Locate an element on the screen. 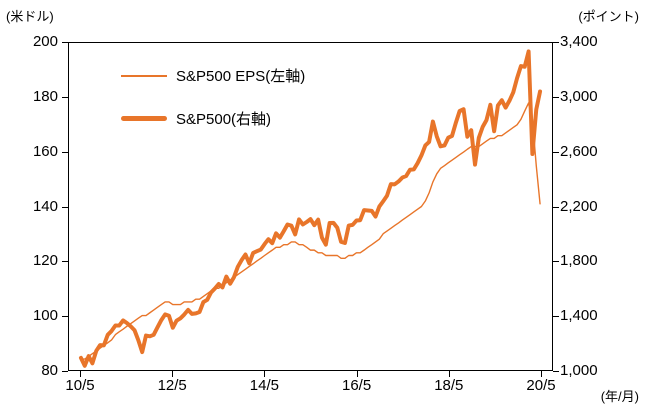 The height and width of the screenshot is (417, 645). right-y-tick-label: 1,400 is located at coordinates (579, 316).